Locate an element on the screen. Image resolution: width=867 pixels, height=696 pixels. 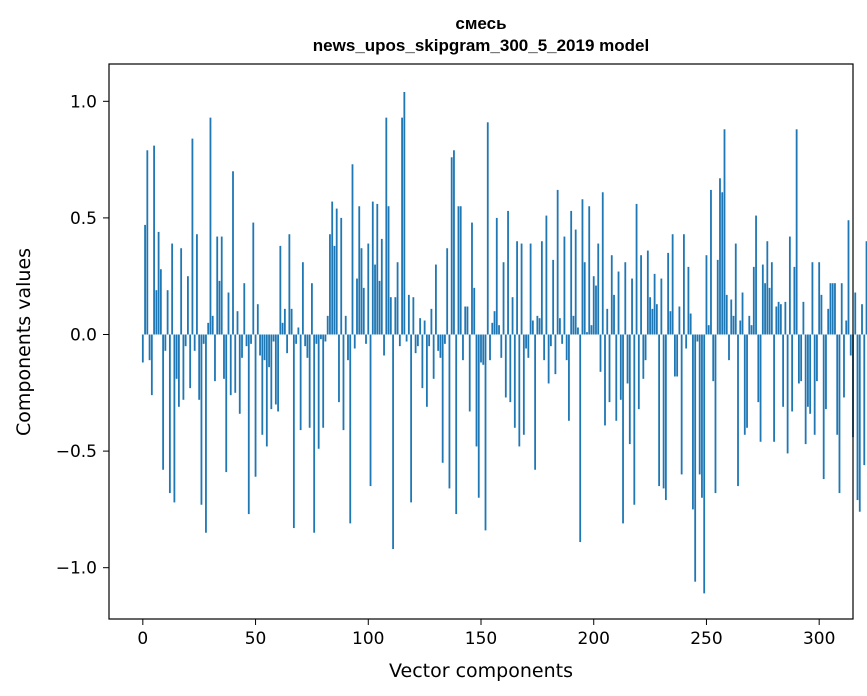
y-tick-label: −0.5 is located at coordinates (76, 452).